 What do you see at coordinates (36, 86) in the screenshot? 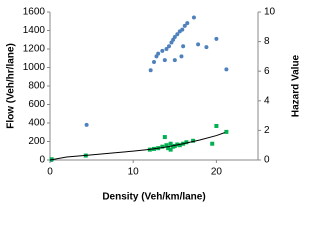
I see `y-tick-label: 800` at bounding box center [36, 86].